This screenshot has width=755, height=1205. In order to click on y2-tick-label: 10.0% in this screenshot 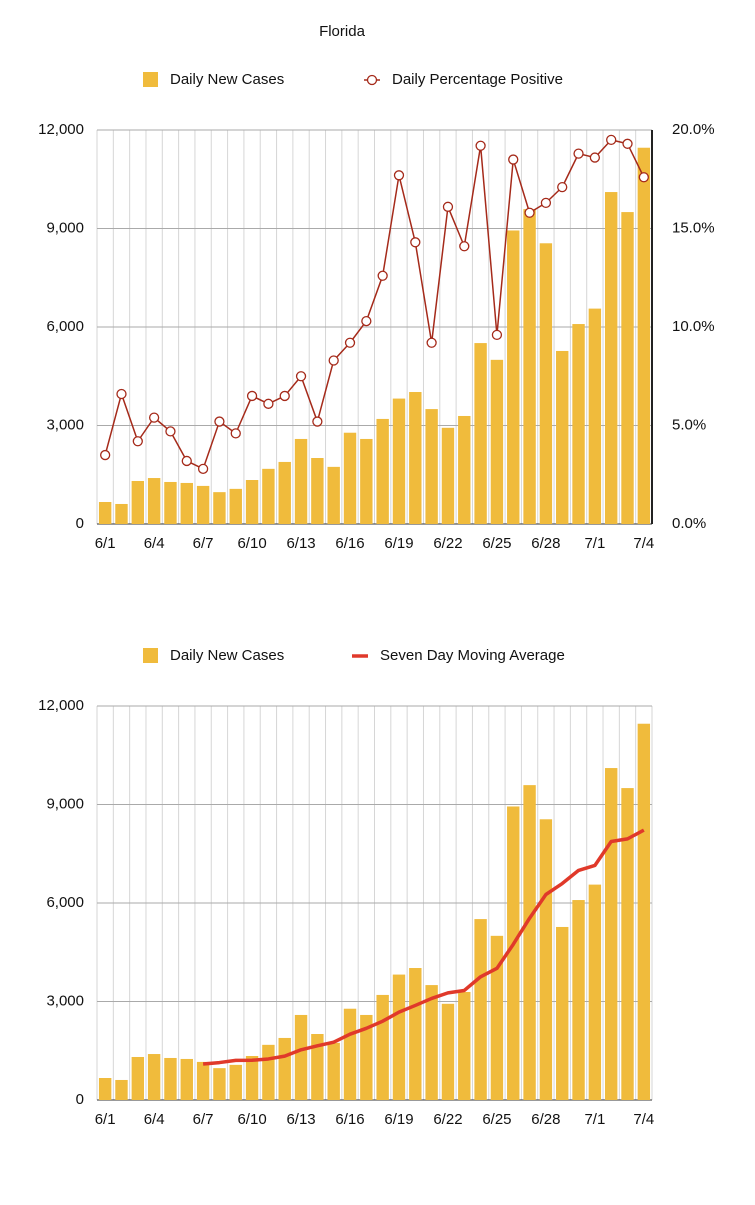, I will do `click(693, 326)`.